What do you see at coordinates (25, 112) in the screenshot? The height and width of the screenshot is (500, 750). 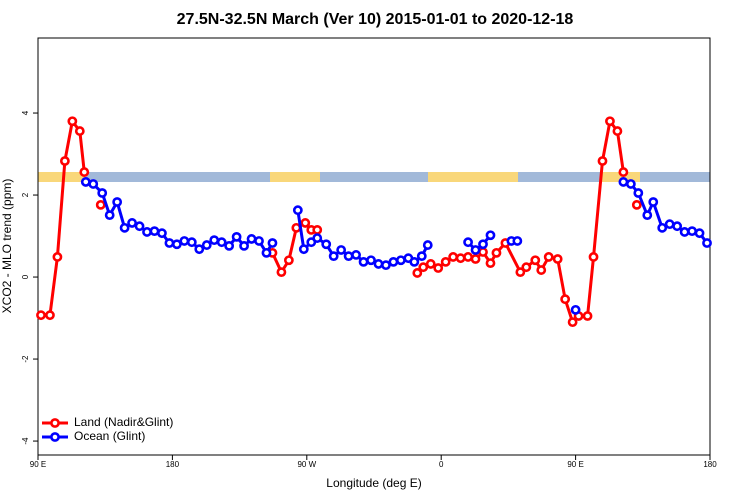 I see `y-tick-label: 4` at bounding box center [25, 112].